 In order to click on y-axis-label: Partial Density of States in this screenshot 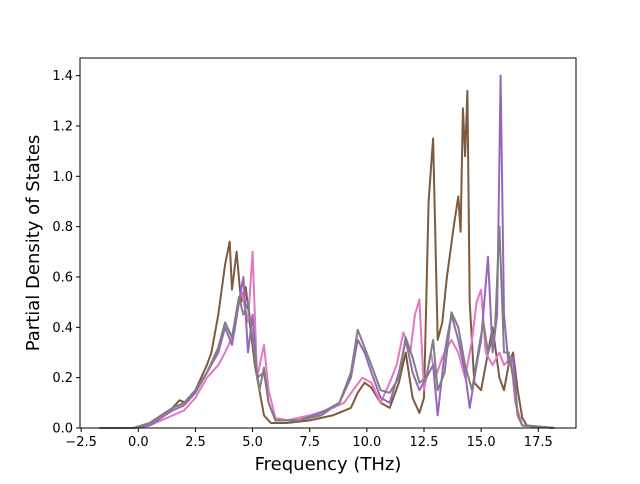, I will do `click(33, 243)`.